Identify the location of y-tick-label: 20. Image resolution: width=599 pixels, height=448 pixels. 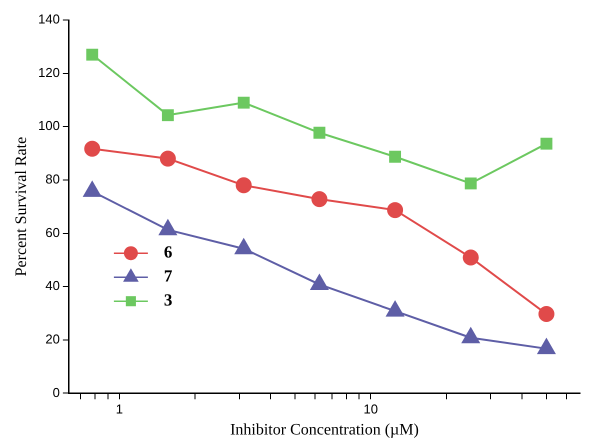
(52, 338).